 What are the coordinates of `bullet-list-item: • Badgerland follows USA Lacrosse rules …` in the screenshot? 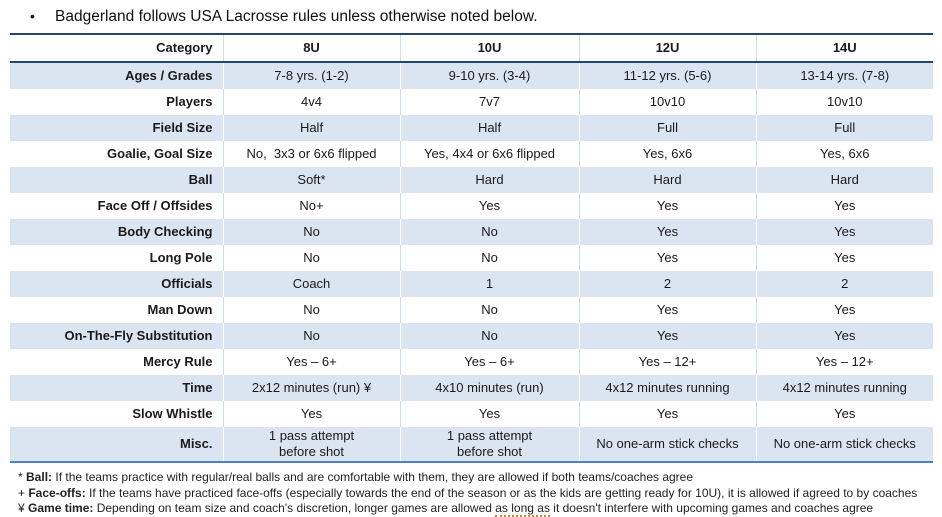 It's located at (471, 13).